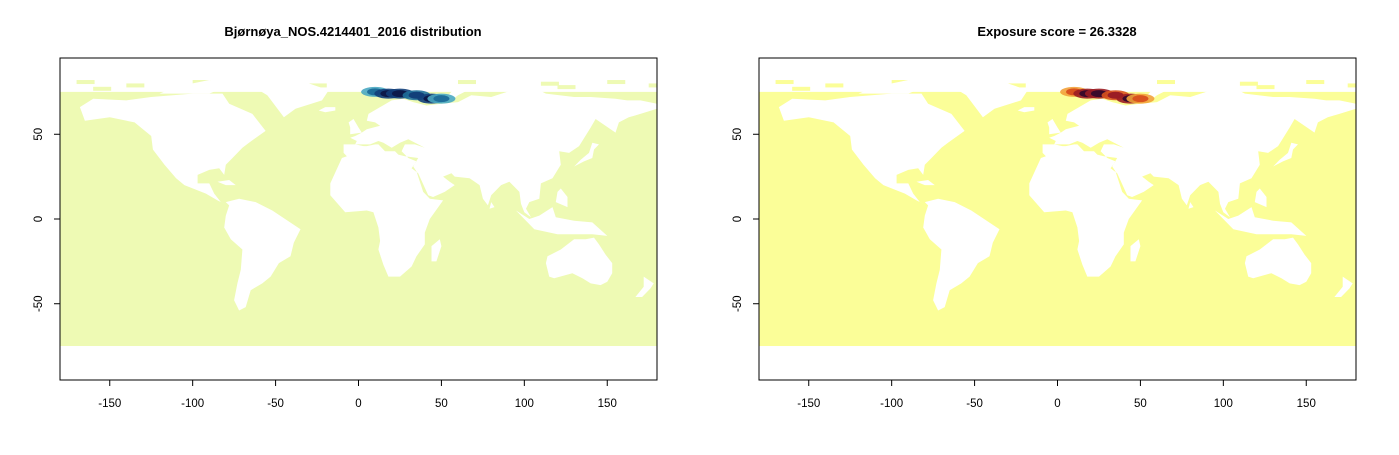  I want to click on right-x-tick-label: 150, so click(1306, 404).